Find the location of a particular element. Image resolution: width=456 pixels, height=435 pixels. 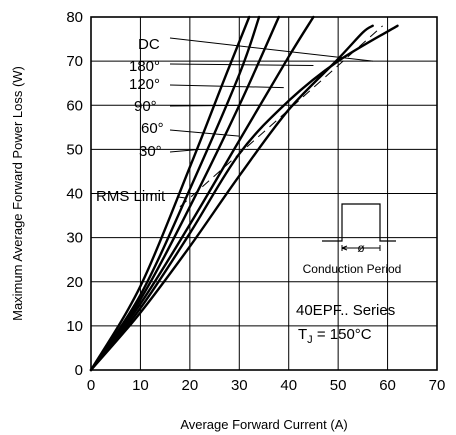

rms-limit-label: RMS Limit is located at coordinates (131, 196).